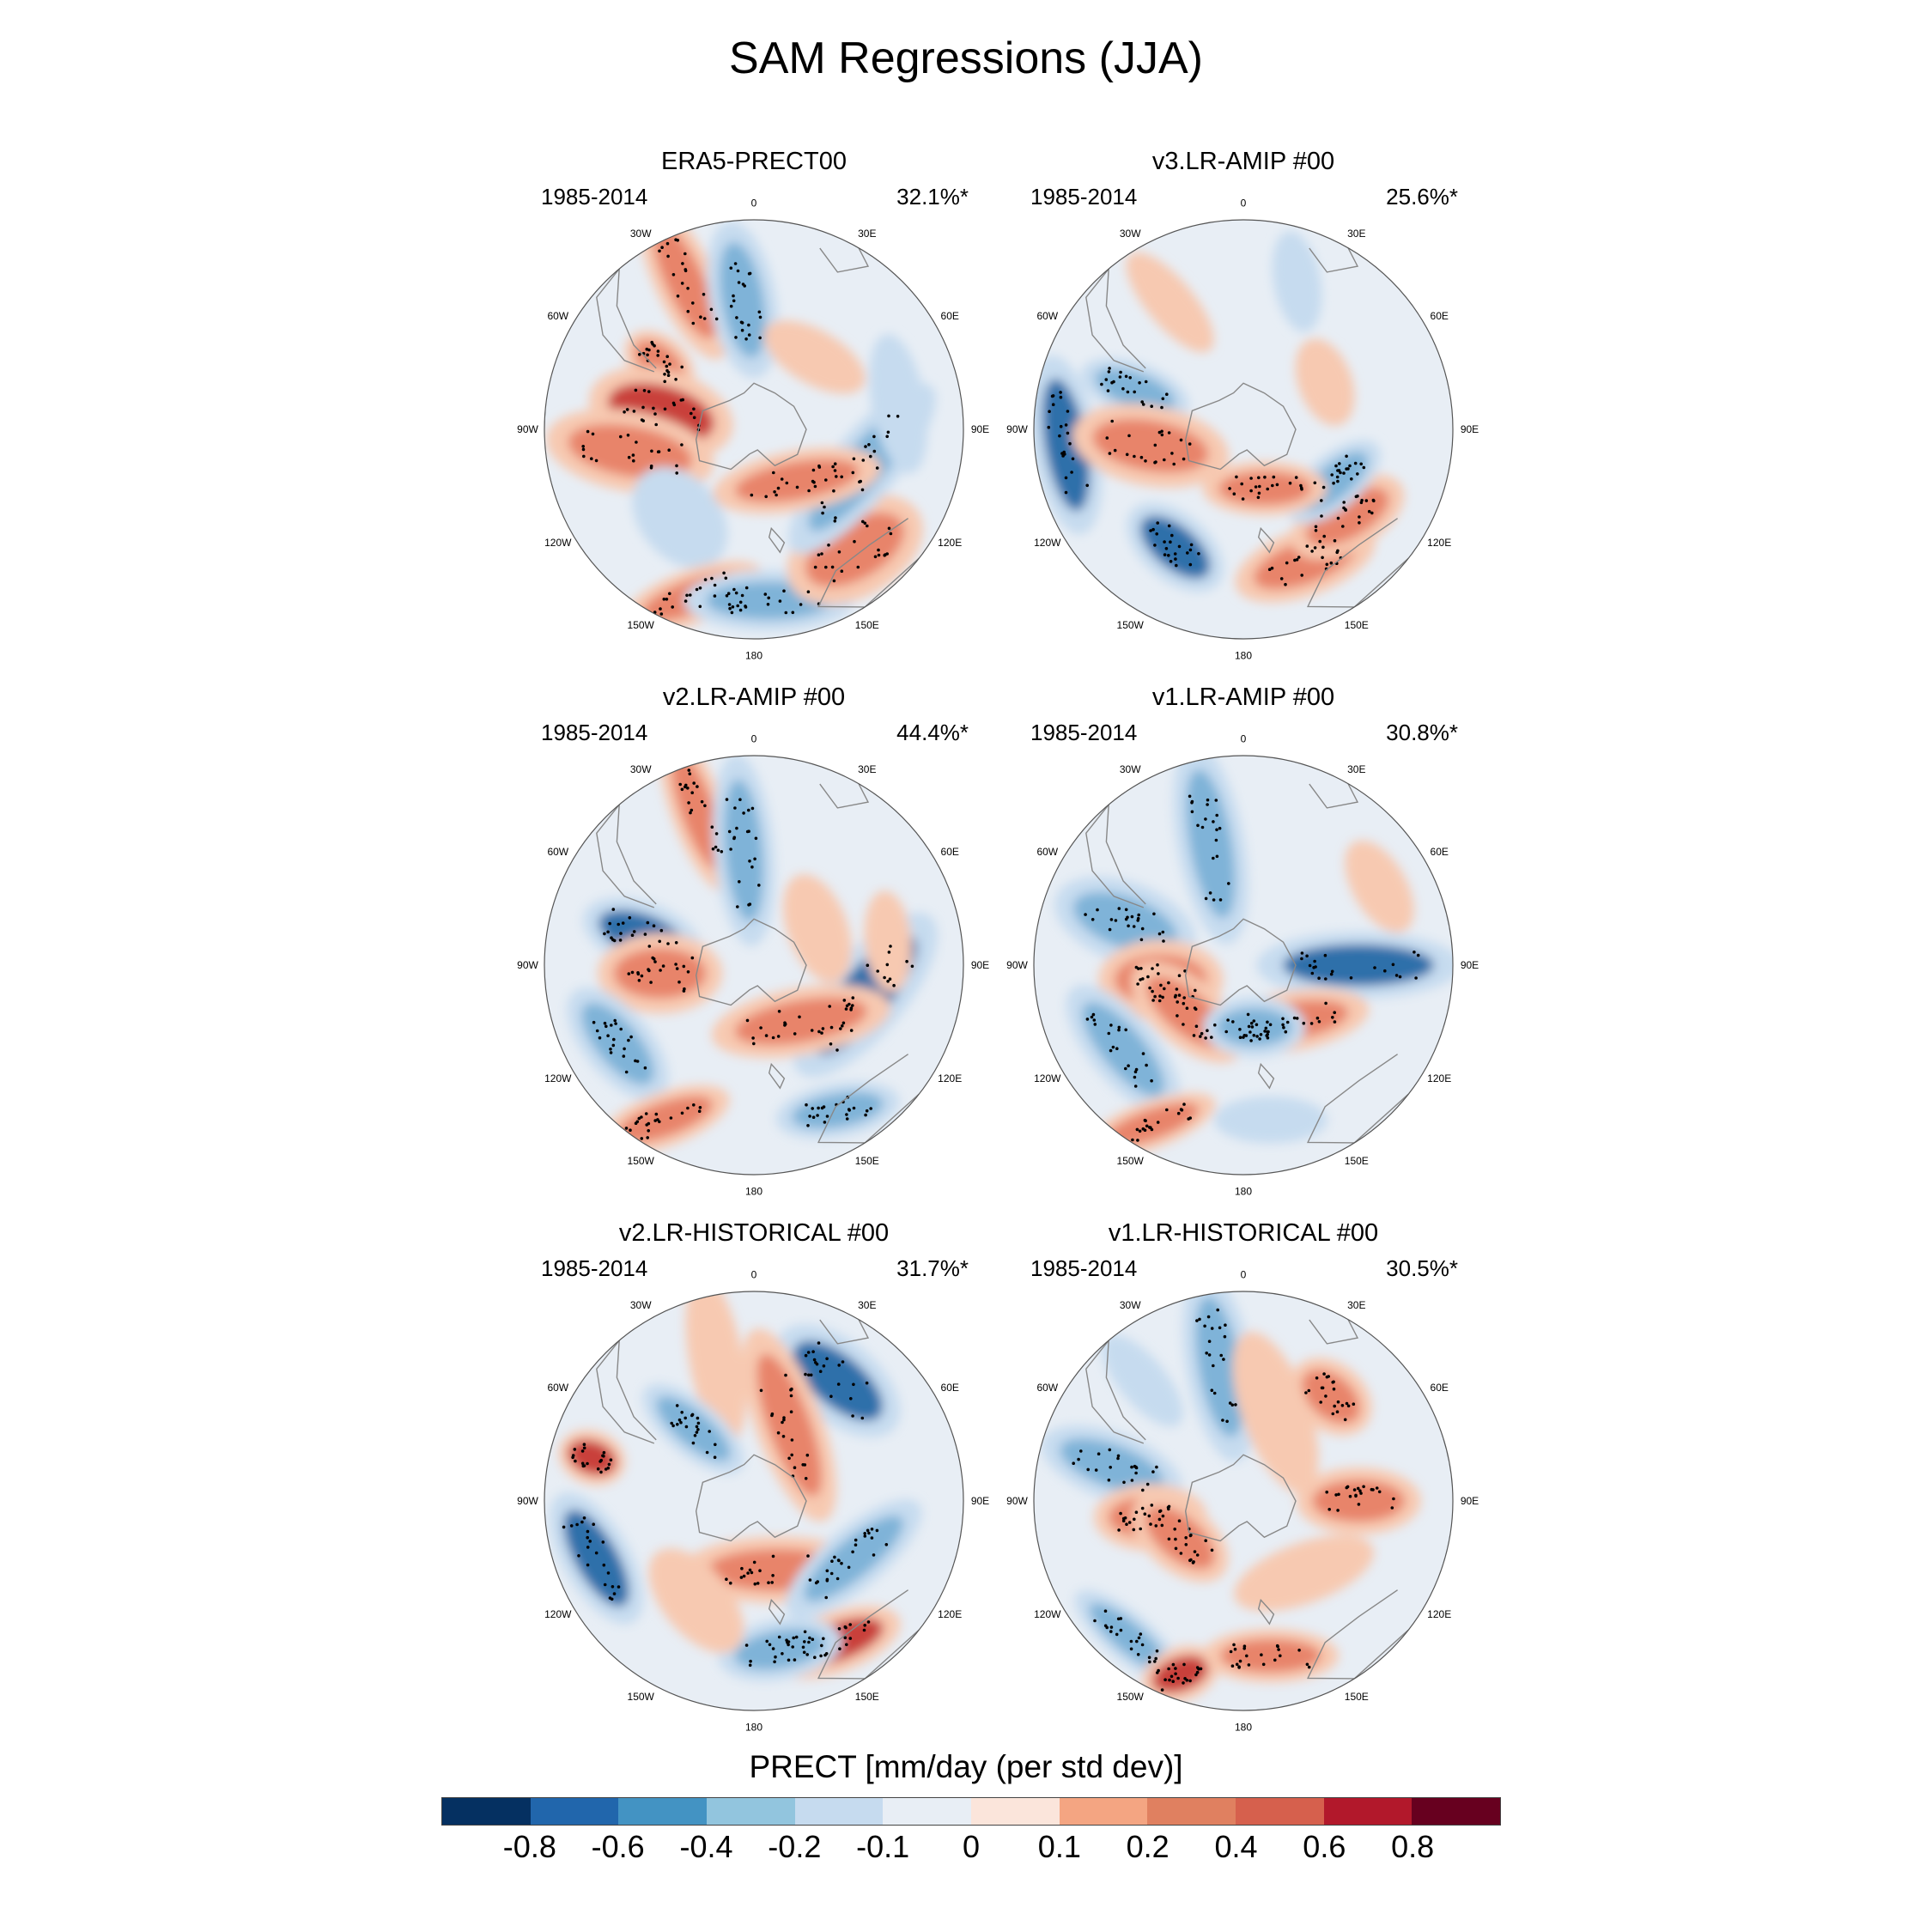 The height and width of the screenshot is (1932, 1932). What do you see at coordinates (1243, 430) in the screenshot?
I see `field-layer` at bounding box center [1243, 430].